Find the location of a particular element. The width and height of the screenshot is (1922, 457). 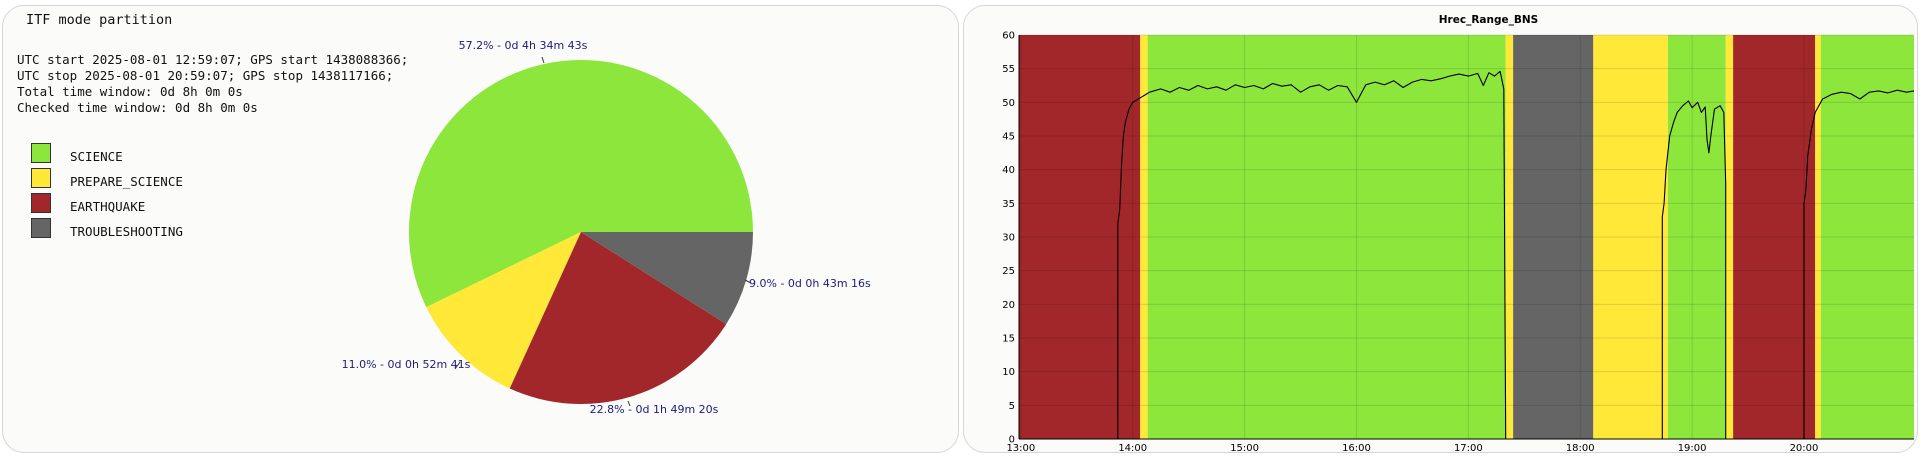

y-tick-label: 25 is located at coordinates (1008, 271).